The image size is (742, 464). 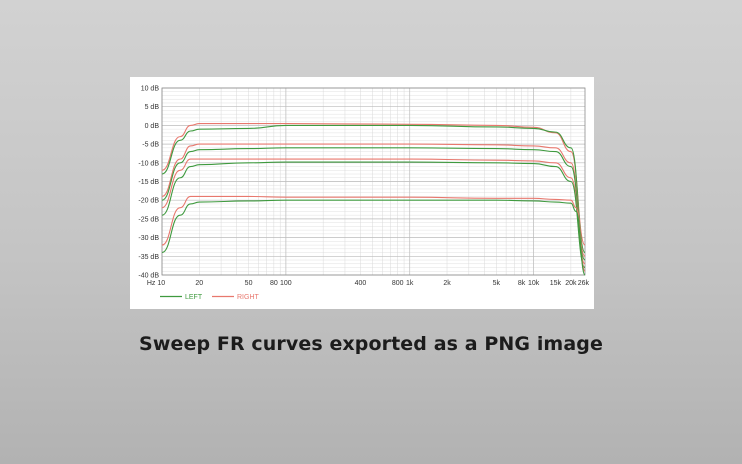 What do you see at coordinates (150, 145) in the screenshot?
I see `y-tick-label: -5 dB` at bounding box center [150, 145].